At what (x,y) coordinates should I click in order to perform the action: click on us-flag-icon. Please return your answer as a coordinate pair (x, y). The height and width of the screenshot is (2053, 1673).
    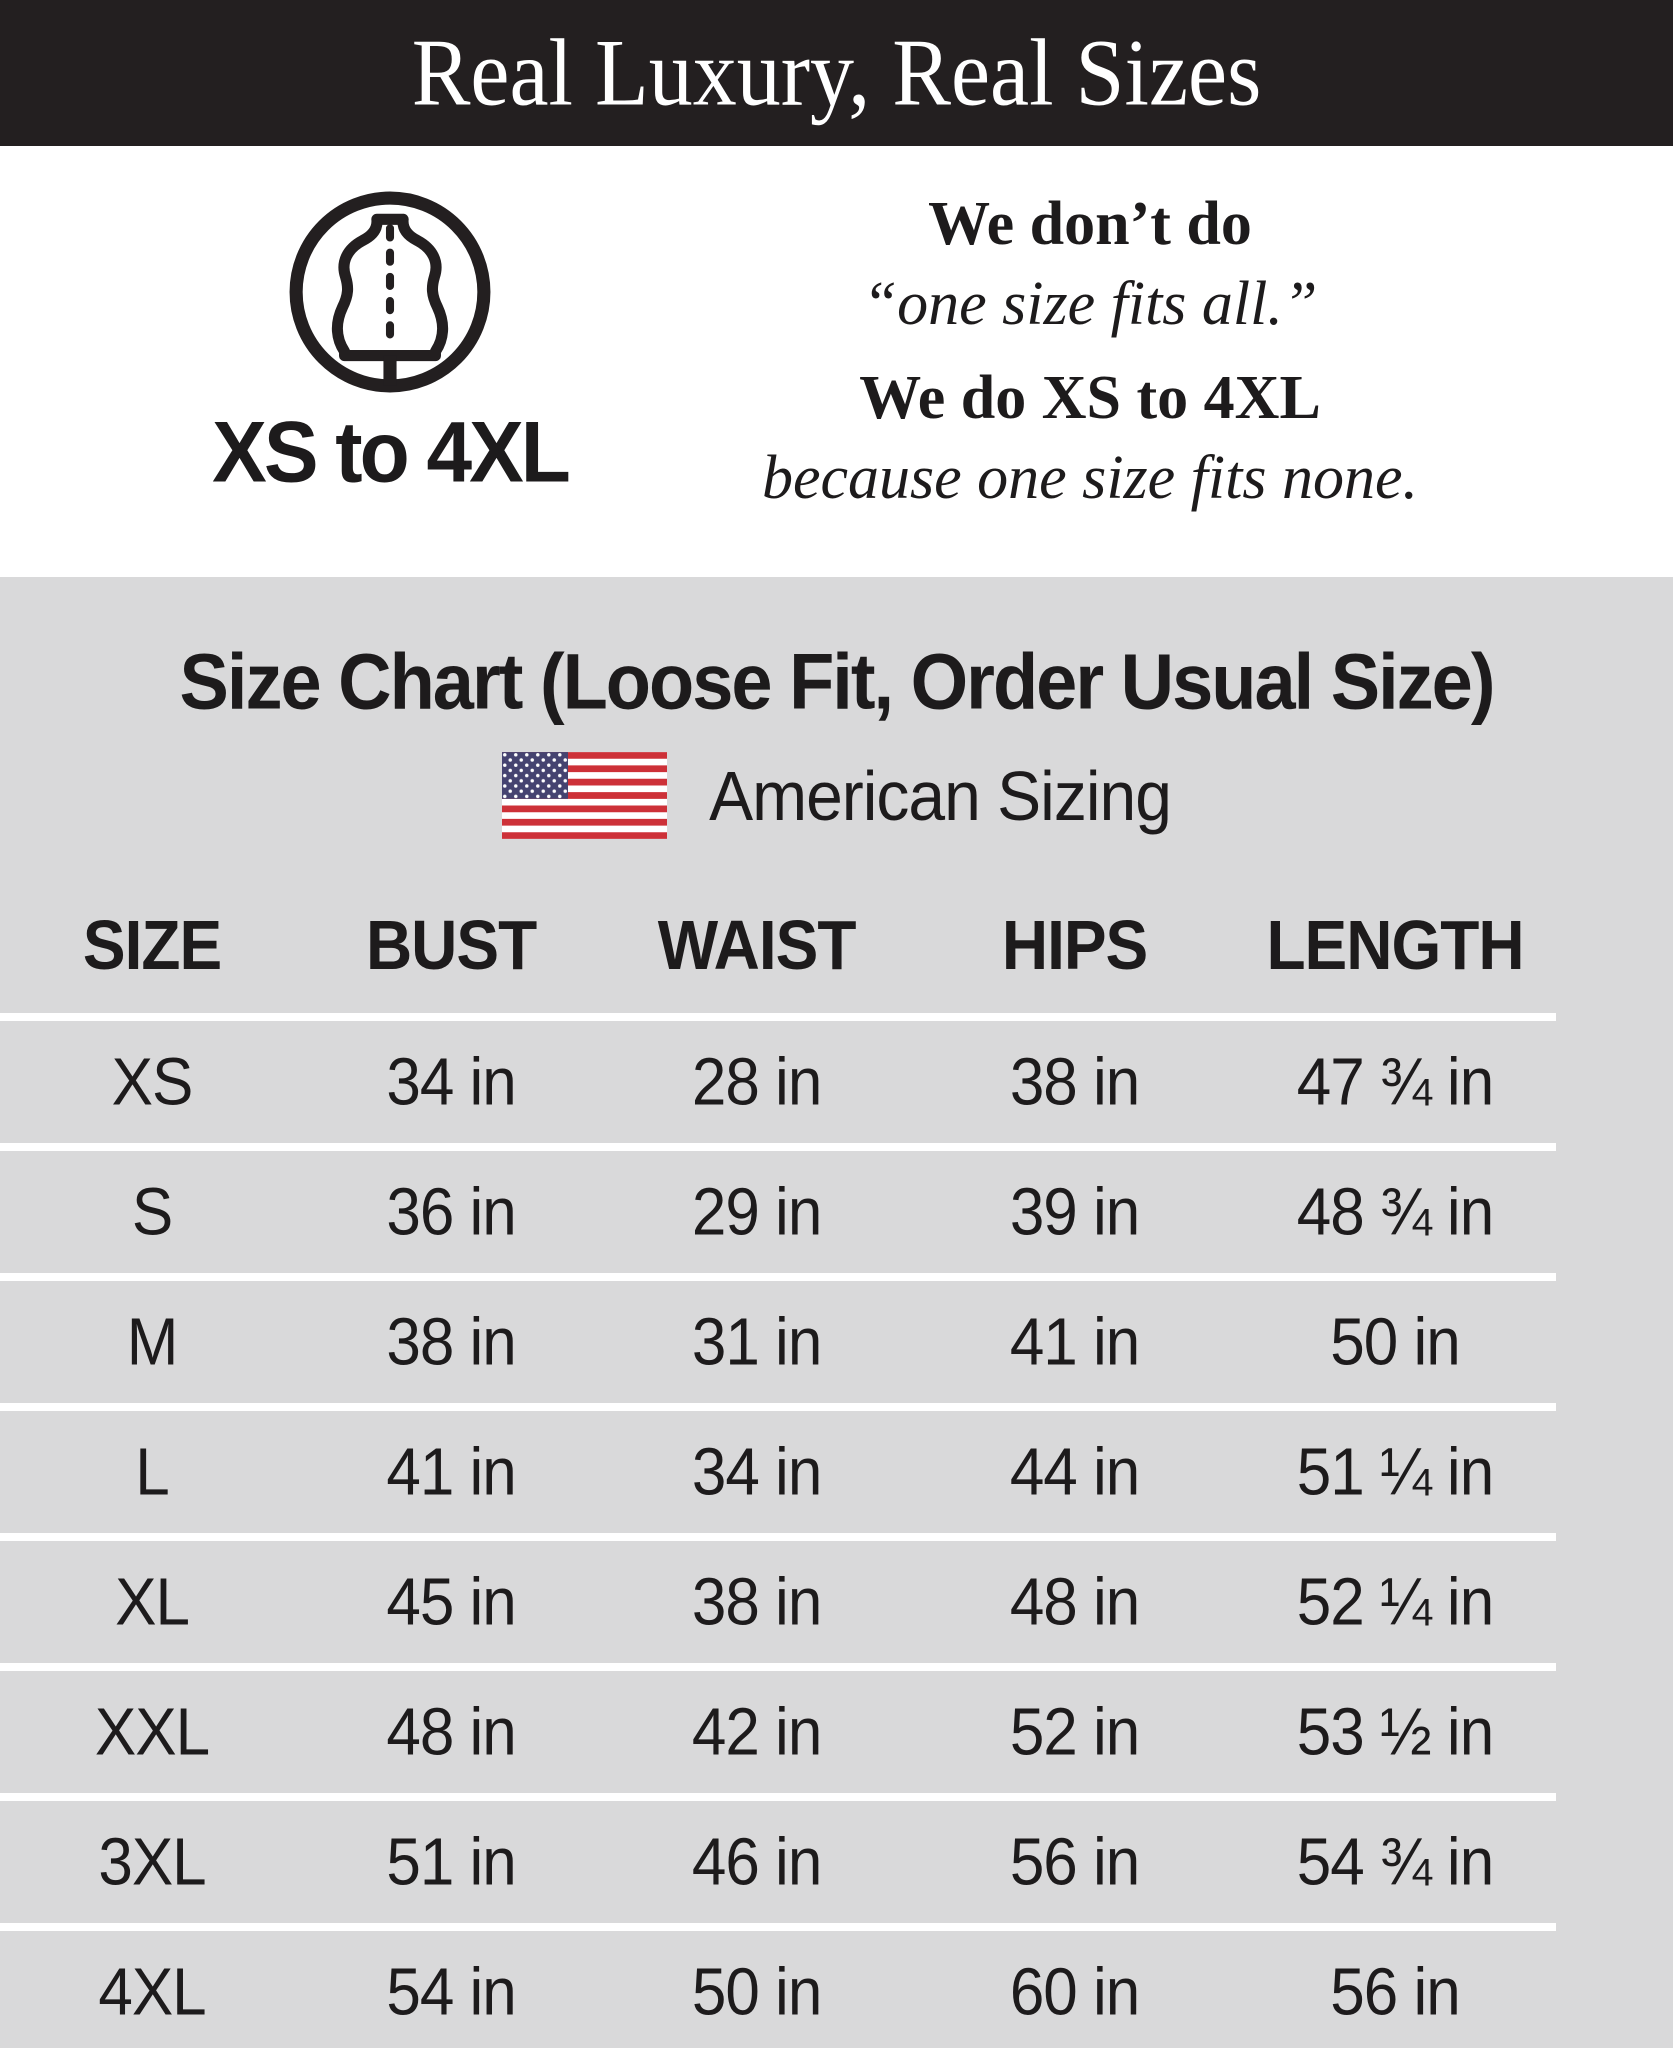
    Looking at the image, I should click on (585, 795).